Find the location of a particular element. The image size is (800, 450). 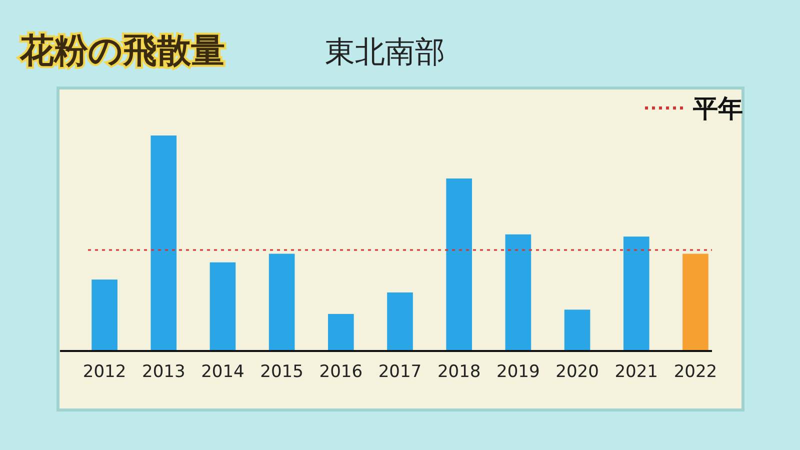

x-tick-label: 2022 is located at coordinates (696, 372).